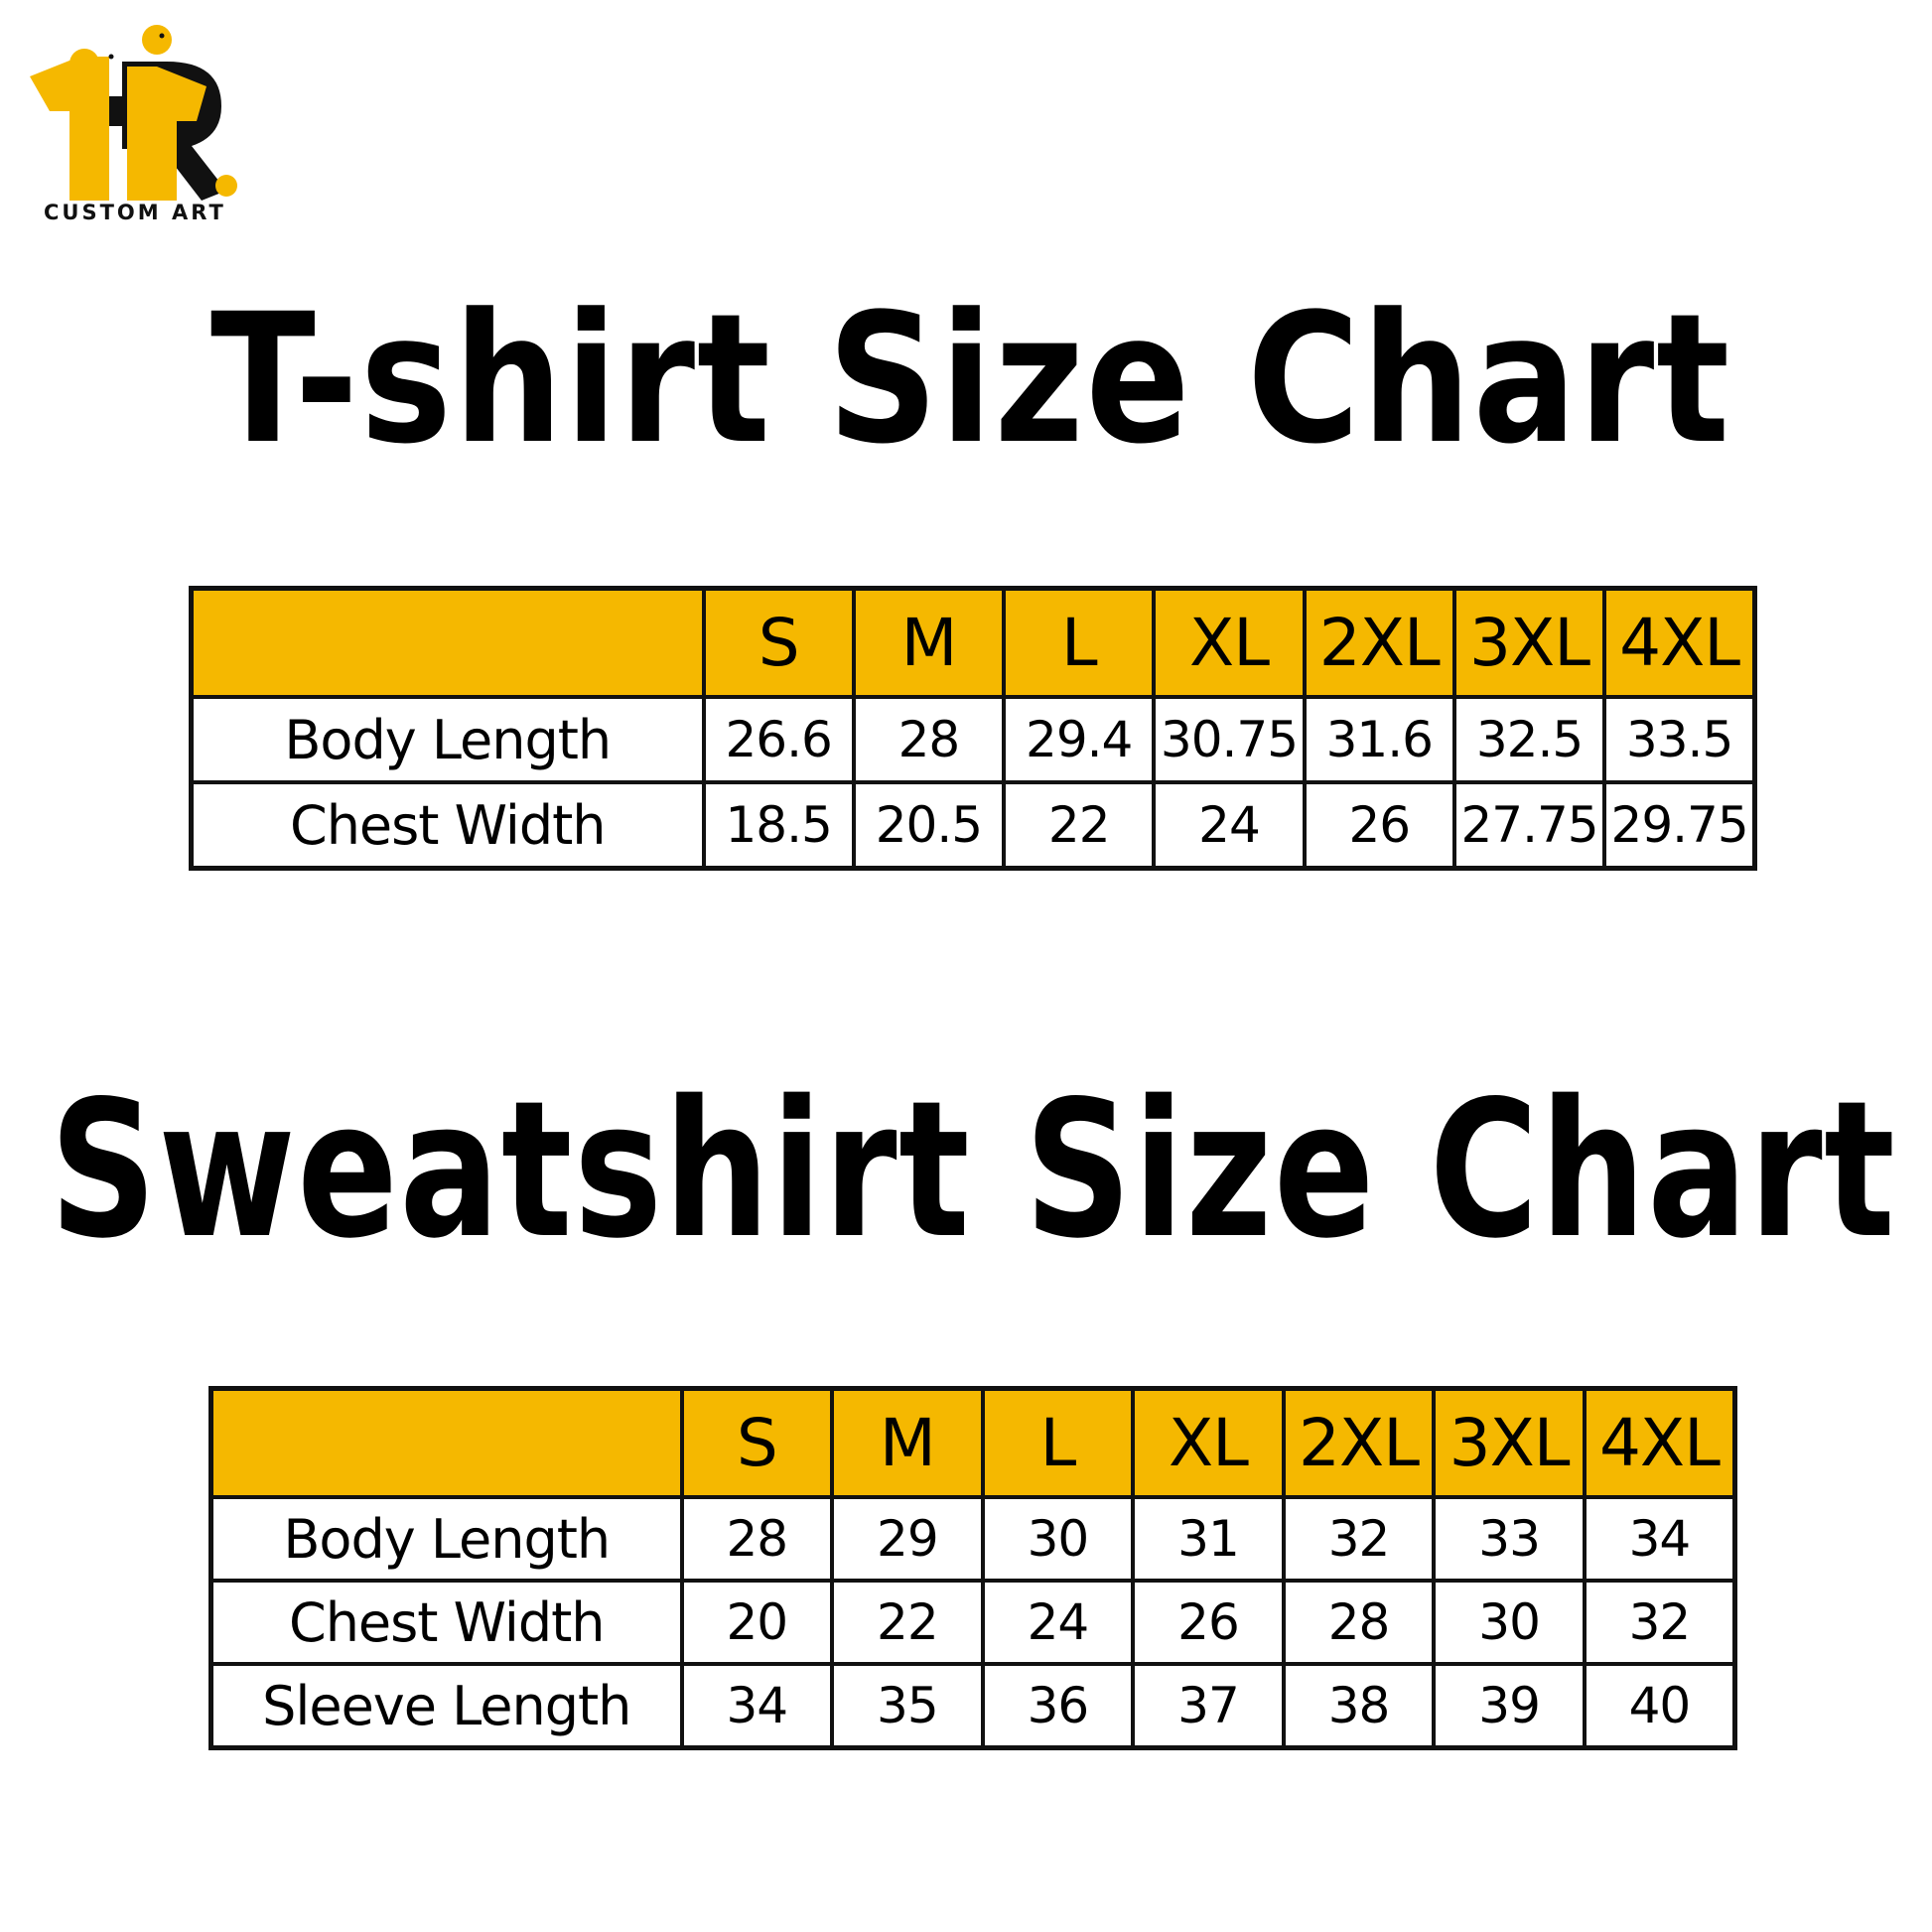 This screenshot has width=1932, height=1932. What do you see at coordinates (1058, 1706) in the screenshot?
I see `cell: 36` at bounding box center [1058, 1706].